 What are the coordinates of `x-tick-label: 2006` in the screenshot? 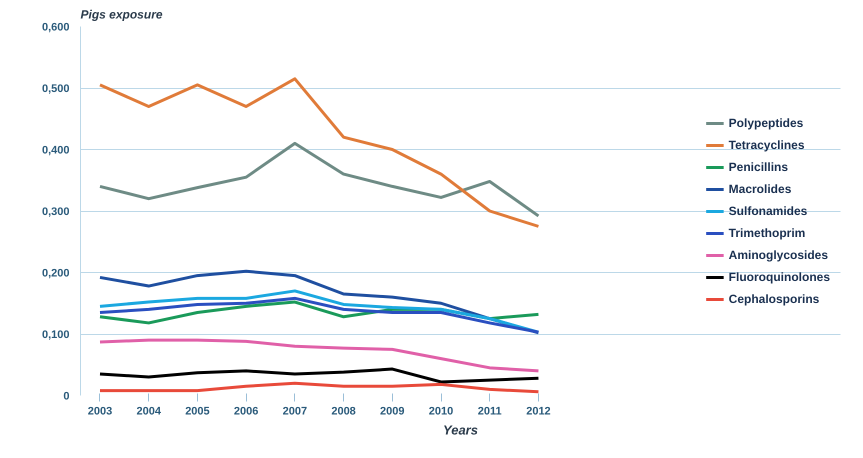 It's located at (246, 412).